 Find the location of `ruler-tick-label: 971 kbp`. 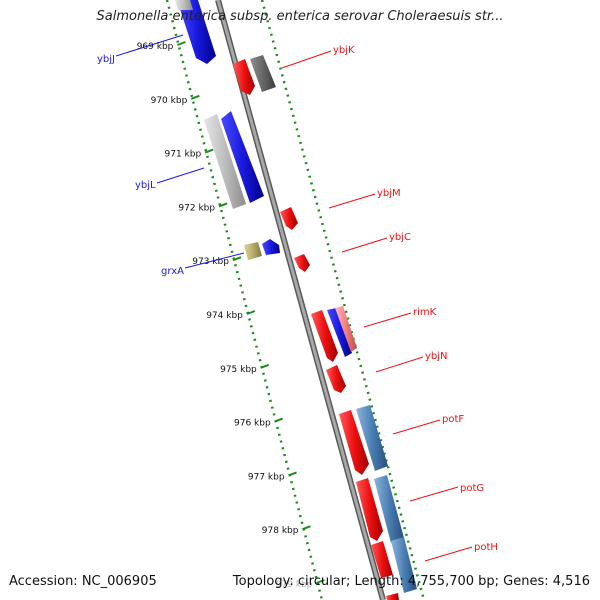

ruler-tick-label: 971 kbp is located at coordinates (183, 155).